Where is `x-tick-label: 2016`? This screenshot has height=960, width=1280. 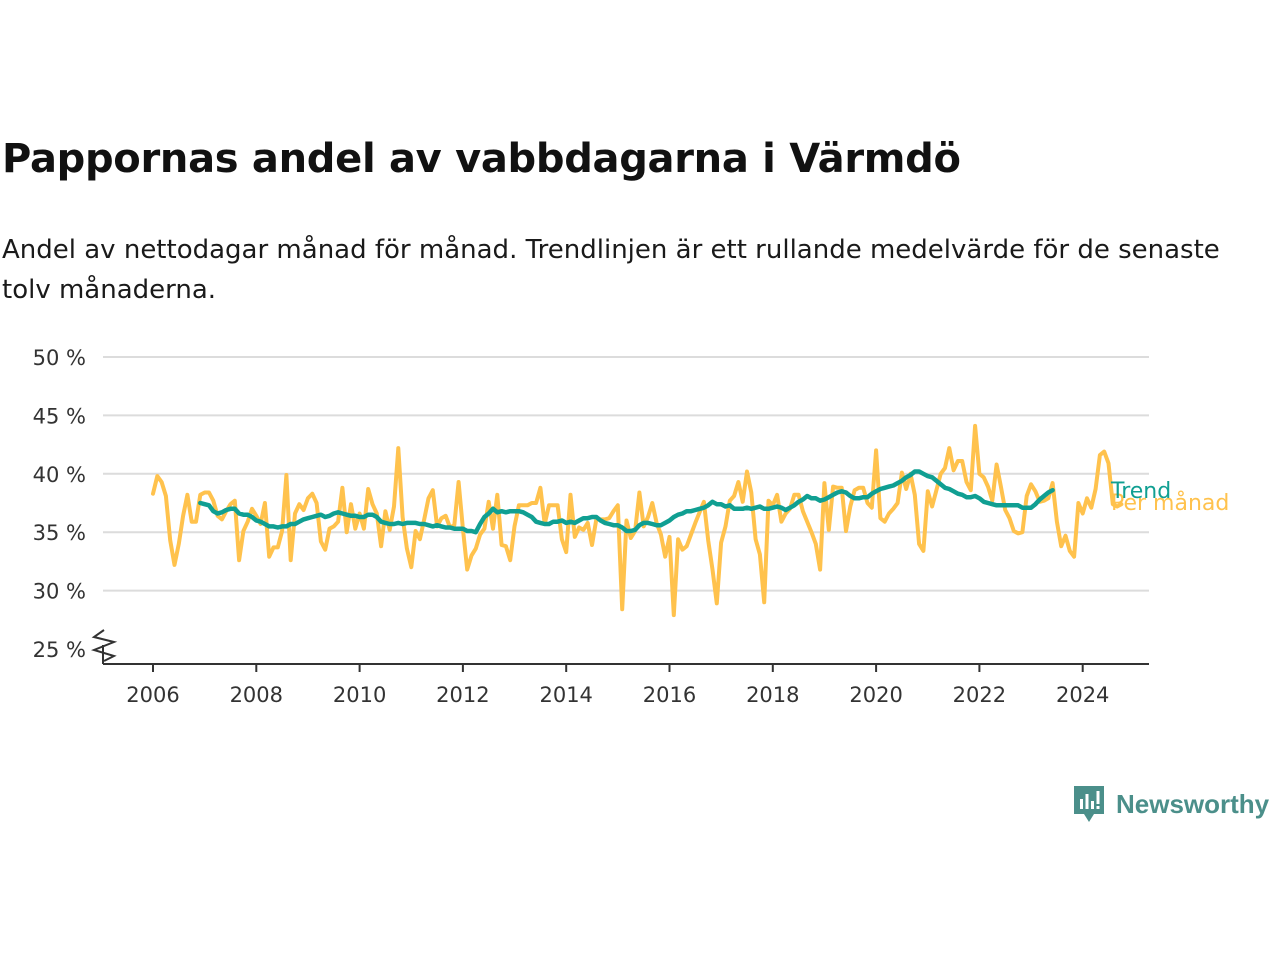 x-tick-label: 2016 is located at coordinates (669, 695).